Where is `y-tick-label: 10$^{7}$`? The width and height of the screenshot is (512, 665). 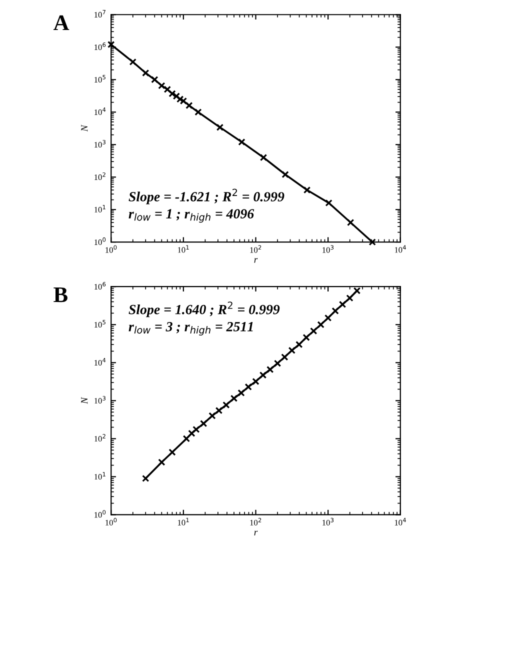 y-tick-label: 10$^{7}$ is located at coordinates (100, 14).